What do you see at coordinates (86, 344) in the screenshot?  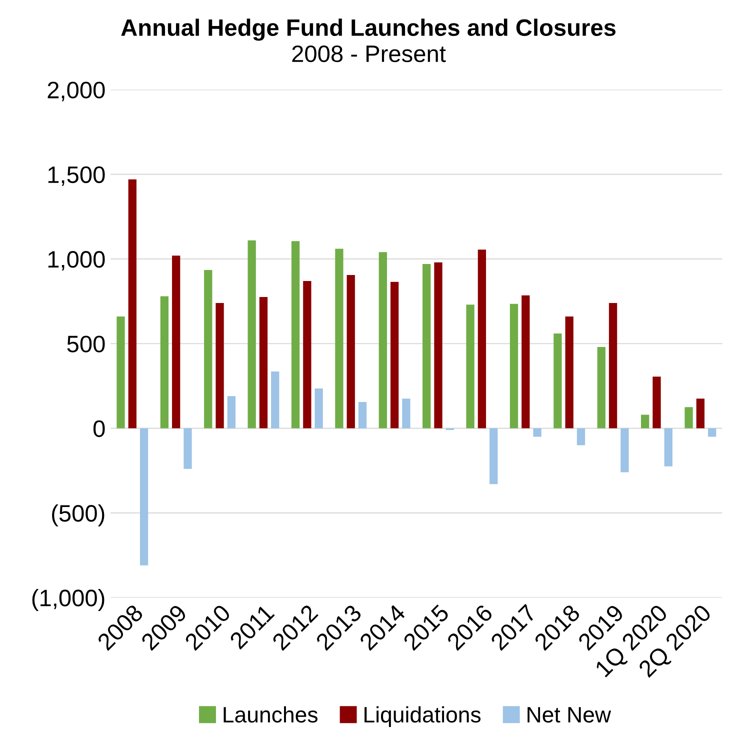 I see `y-tick-label: 500` at bounding box center [86, 344].